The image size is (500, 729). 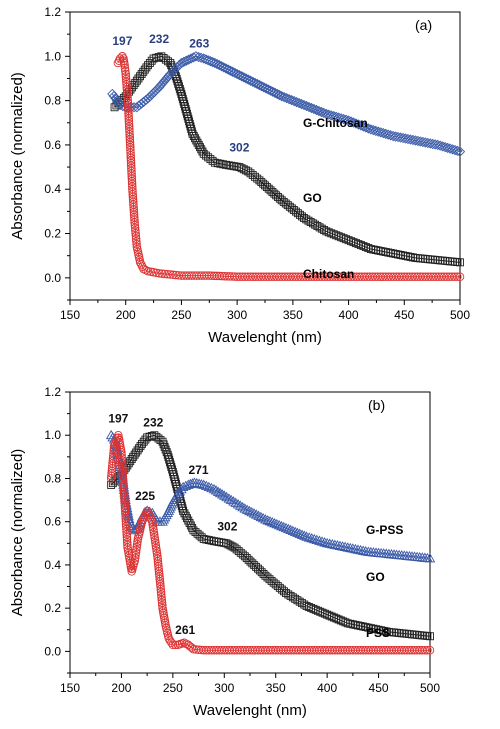 I want to click on peak-annotation: 302, so click(x=227, y=526).